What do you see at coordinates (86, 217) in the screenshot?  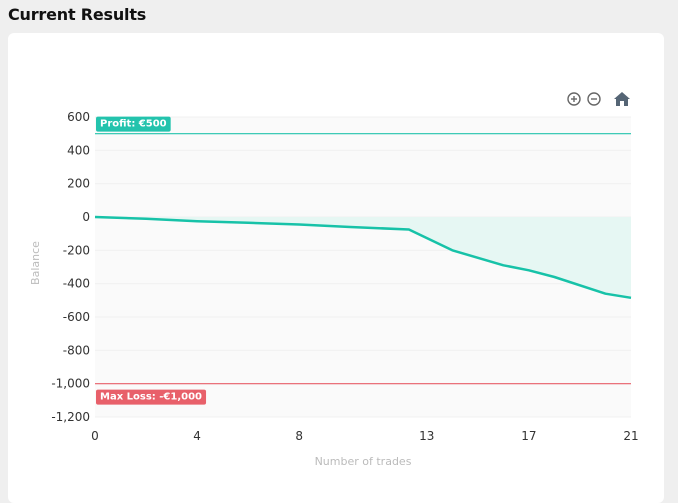 I see `y-tick-label: 0` at bounding box center [86, 217].